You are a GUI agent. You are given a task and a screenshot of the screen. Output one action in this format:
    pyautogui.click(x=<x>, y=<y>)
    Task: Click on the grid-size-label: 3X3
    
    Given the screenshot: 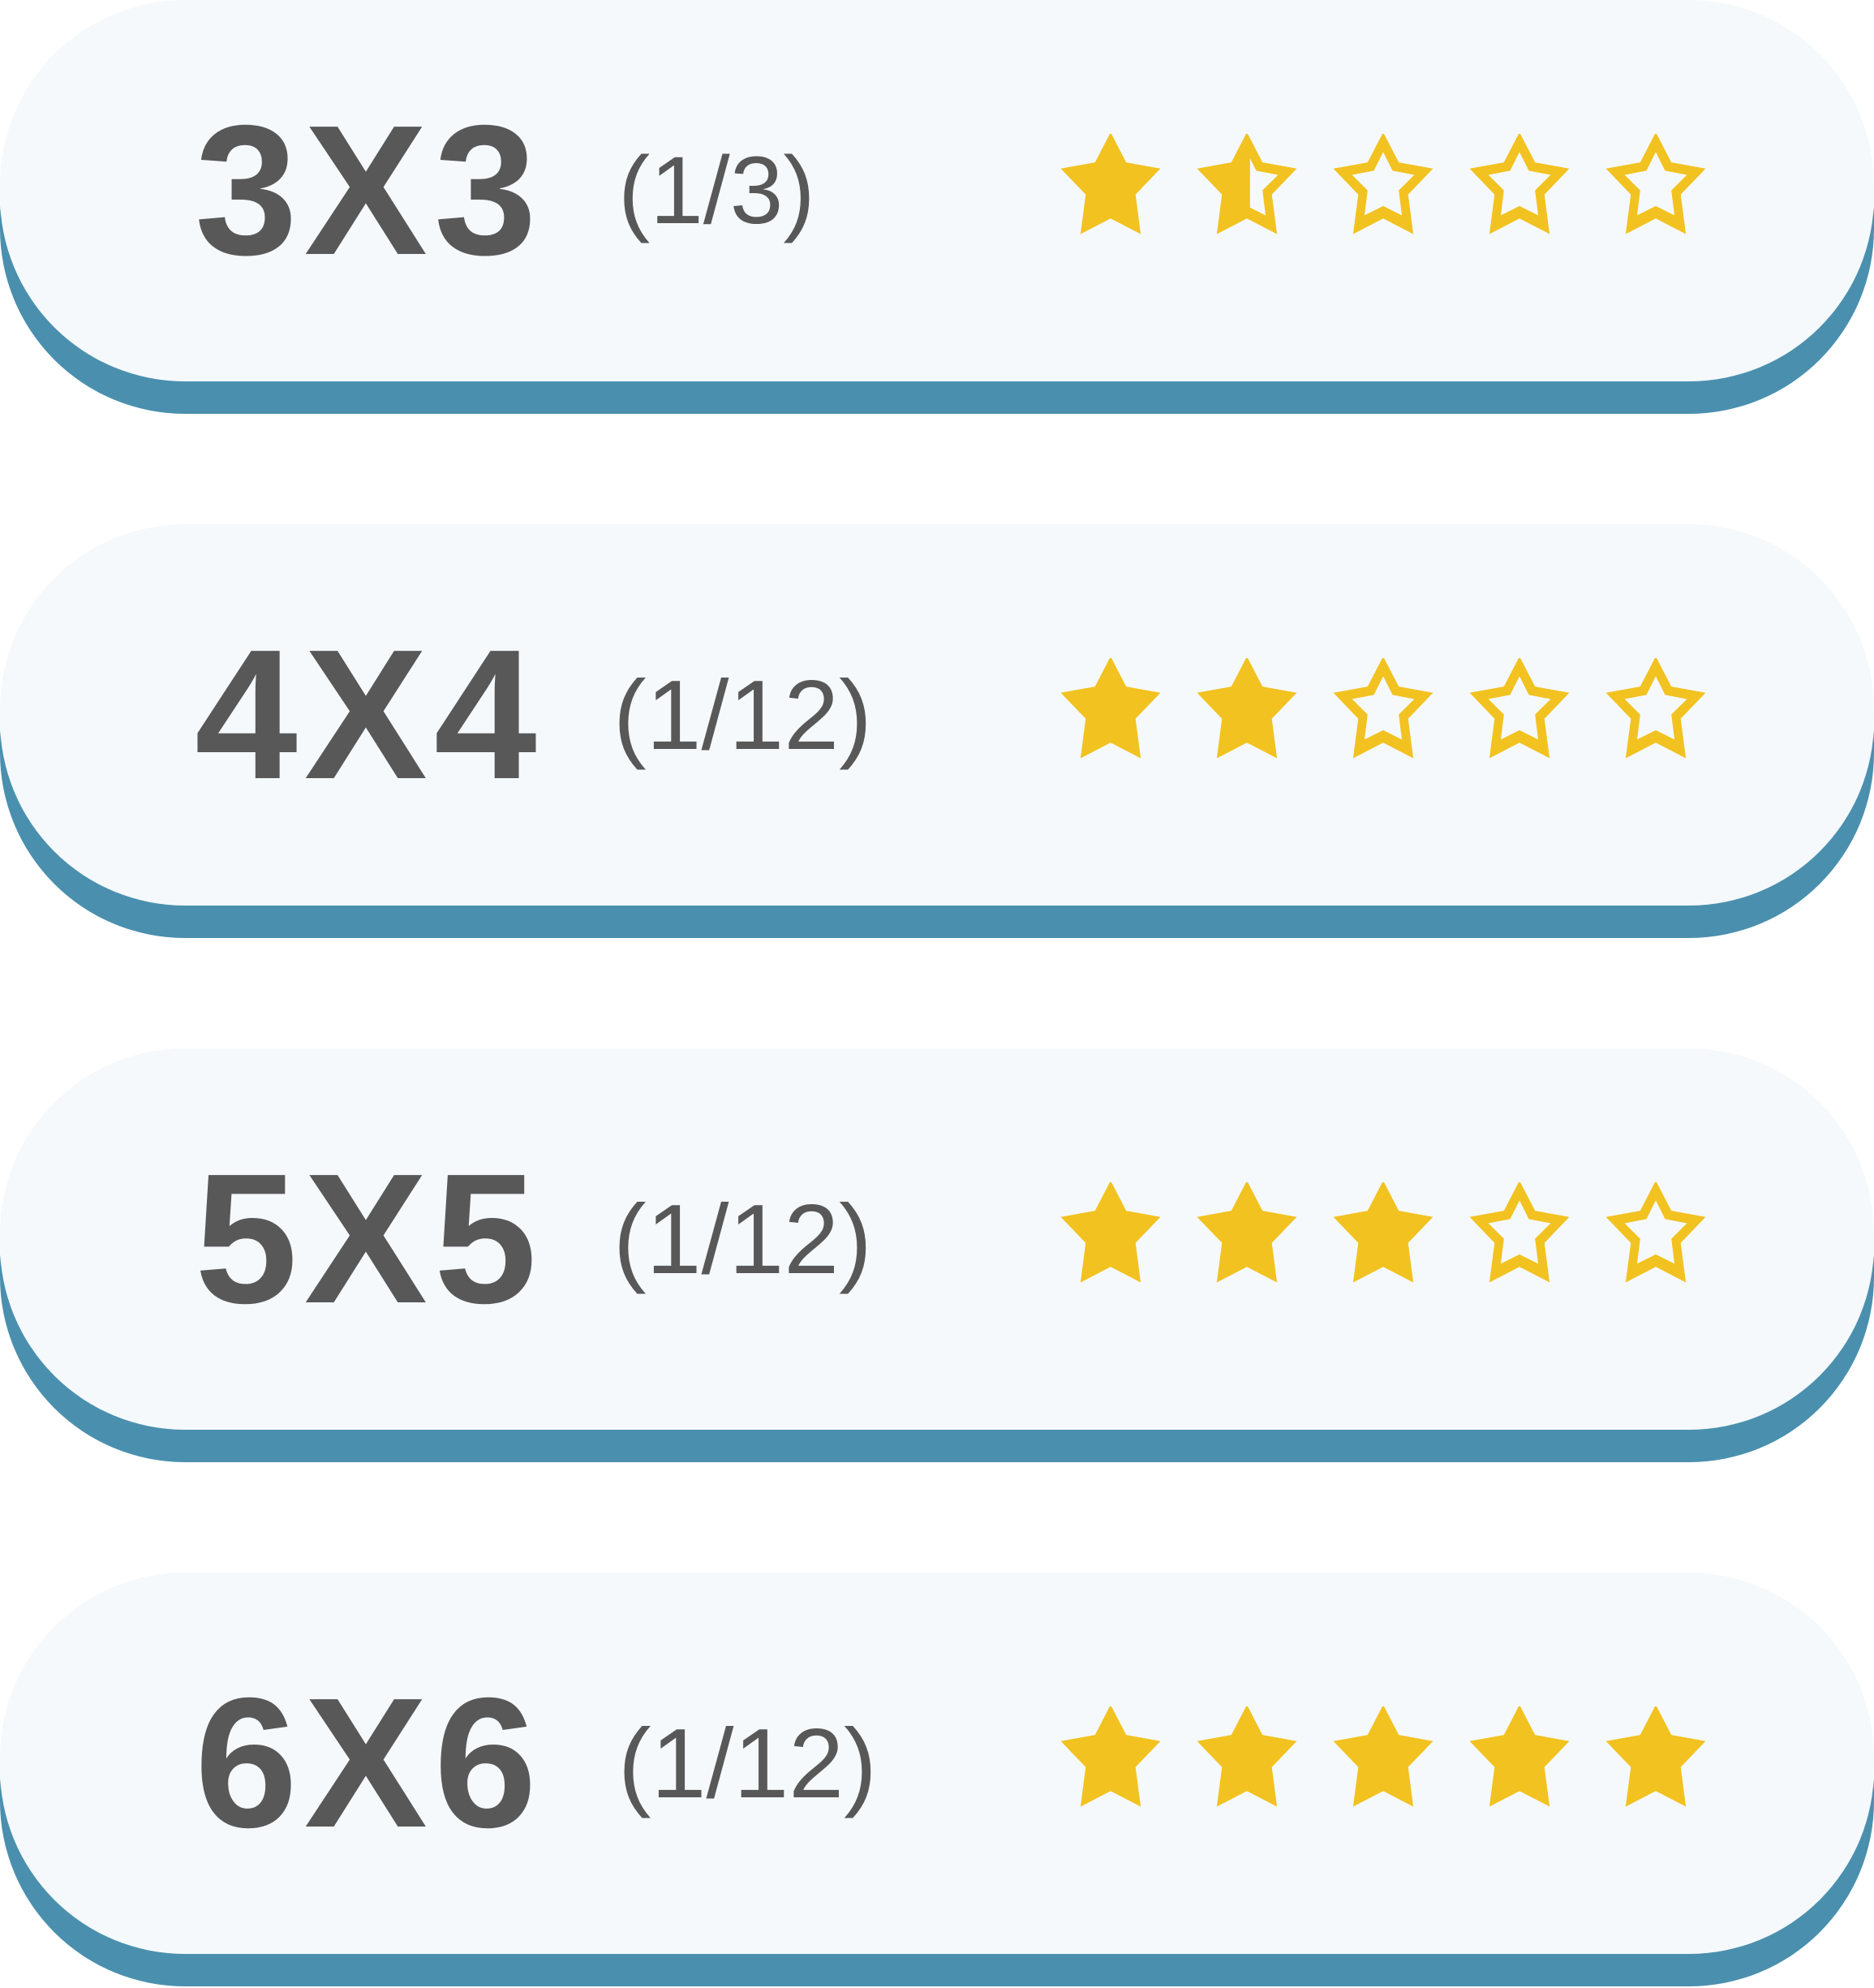 What is the action you would take?
    pyautogui.click(x=369, y=191)
    